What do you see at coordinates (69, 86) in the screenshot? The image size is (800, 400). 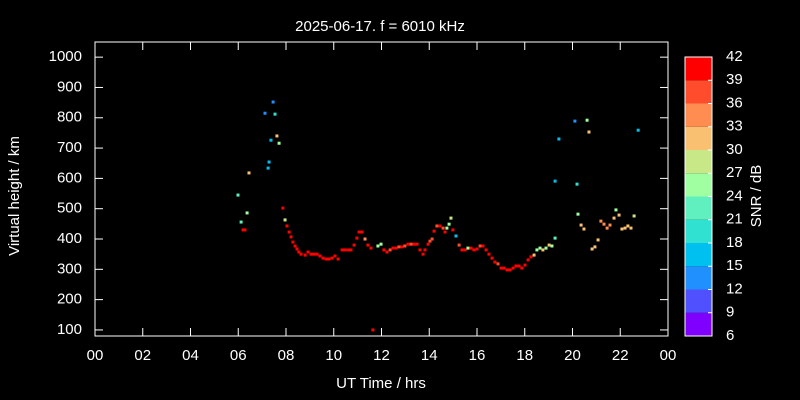 I see `y-tick-label: 900` at bounding box center [69, 86].